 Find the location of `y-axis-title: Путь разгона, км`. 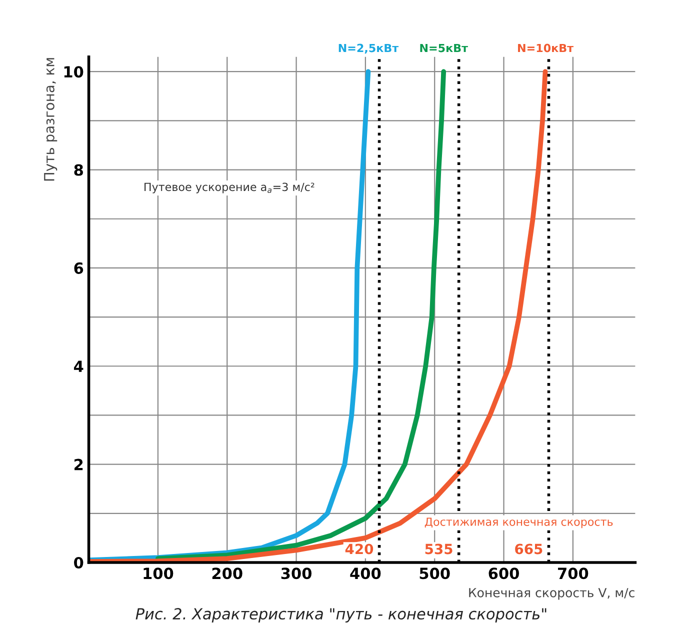

y-axis-title: Путь разгона, км is located at coordinates (51, 119).